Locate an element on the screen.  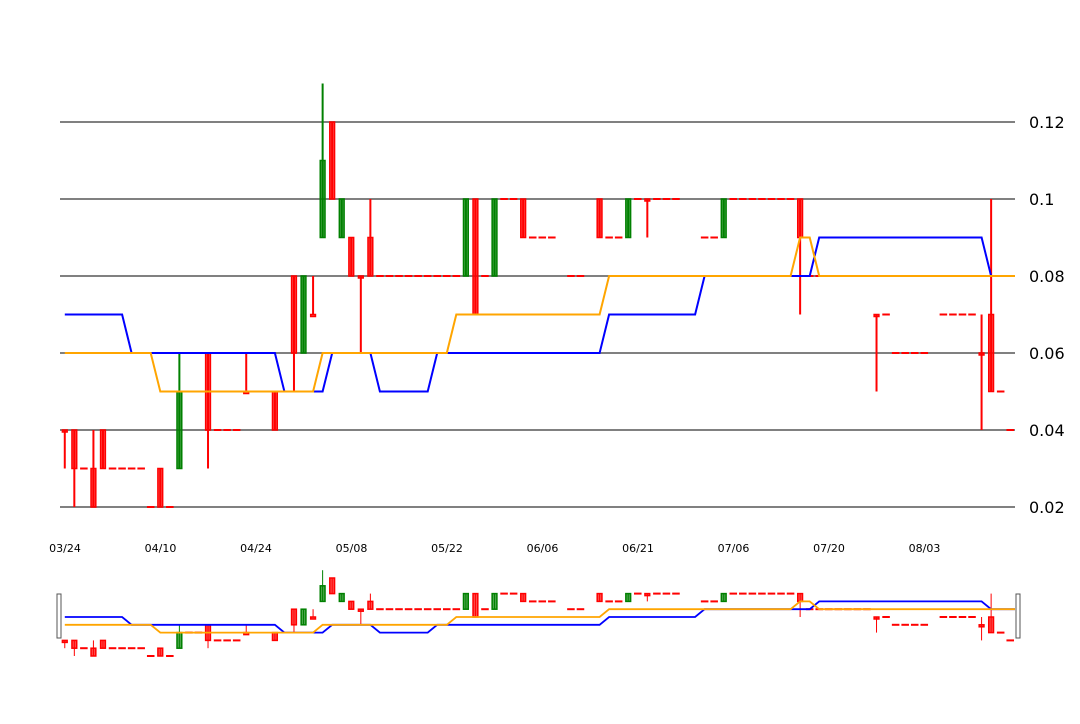
y-tick-label: 0.08 is located at coordinates (1047, 276).